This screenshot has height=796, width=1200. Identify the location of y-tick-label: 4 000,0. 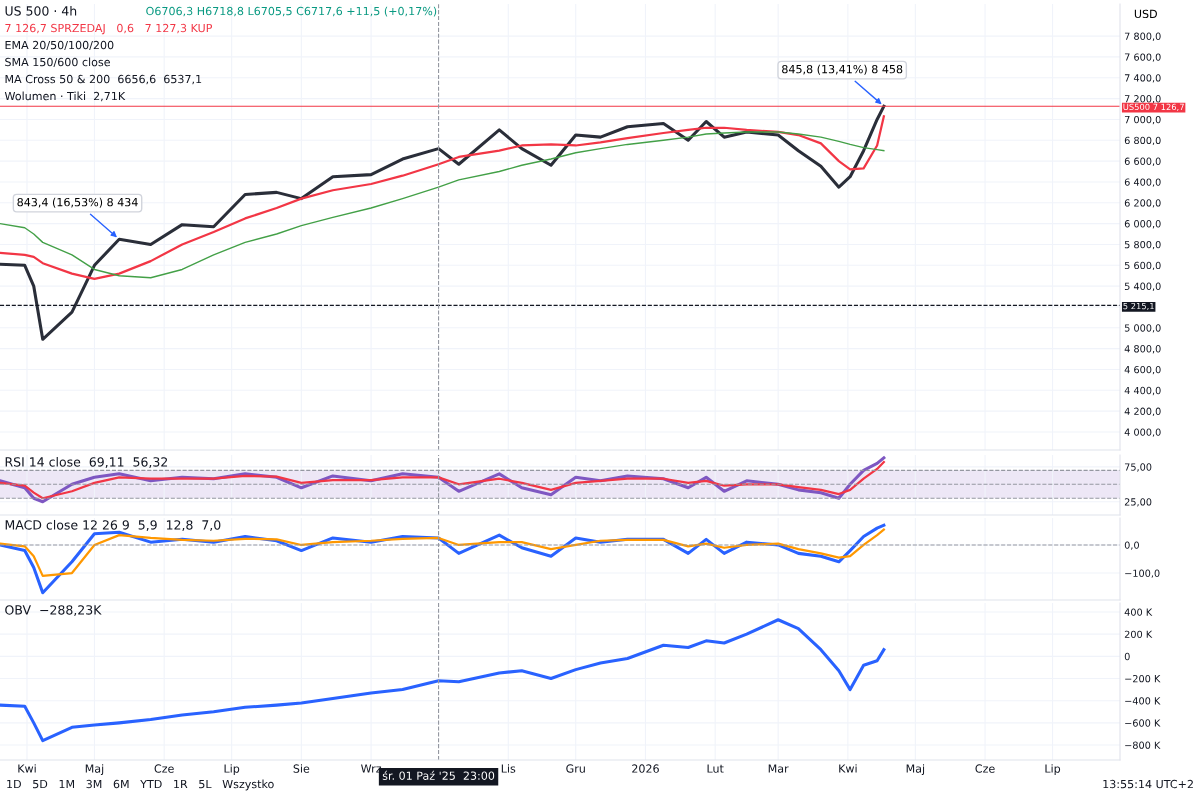
(1142, 432).